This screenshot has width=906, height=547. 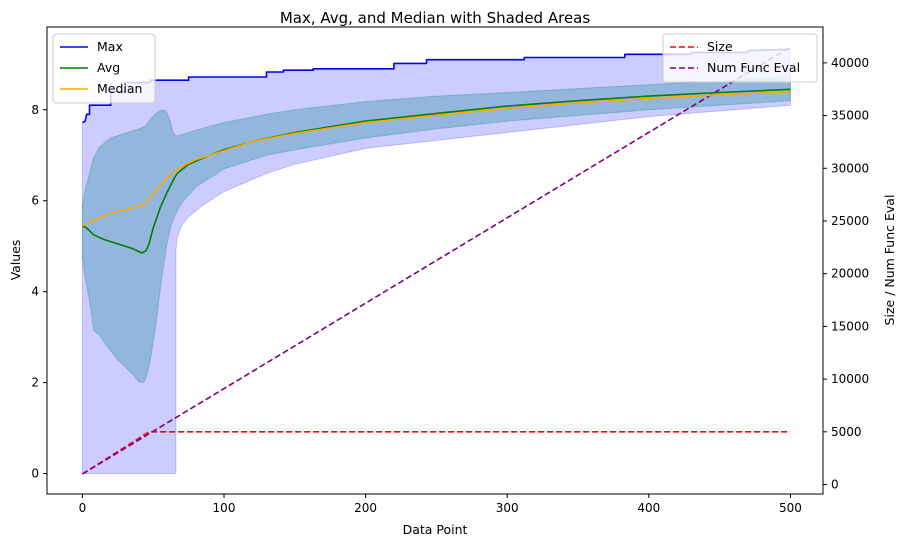 What do you see at coordinates (846, 432) in the screenshot?
I see `y-right-tick-label: 5000` at bounding box center [846, 432].